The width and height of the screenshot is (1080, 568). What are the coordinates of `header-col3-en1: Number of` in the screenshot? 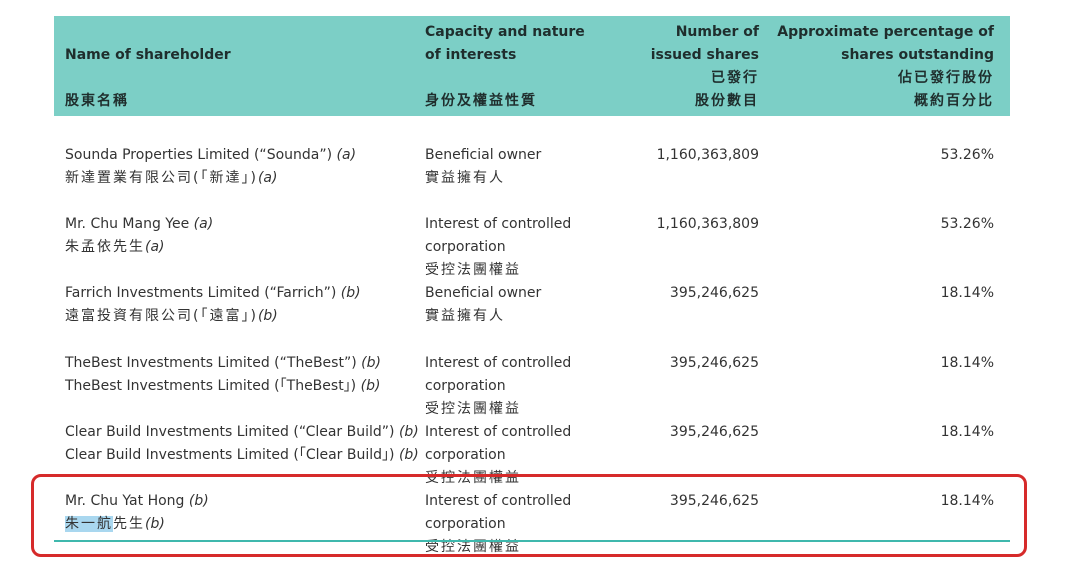 It's located at (717, 32).